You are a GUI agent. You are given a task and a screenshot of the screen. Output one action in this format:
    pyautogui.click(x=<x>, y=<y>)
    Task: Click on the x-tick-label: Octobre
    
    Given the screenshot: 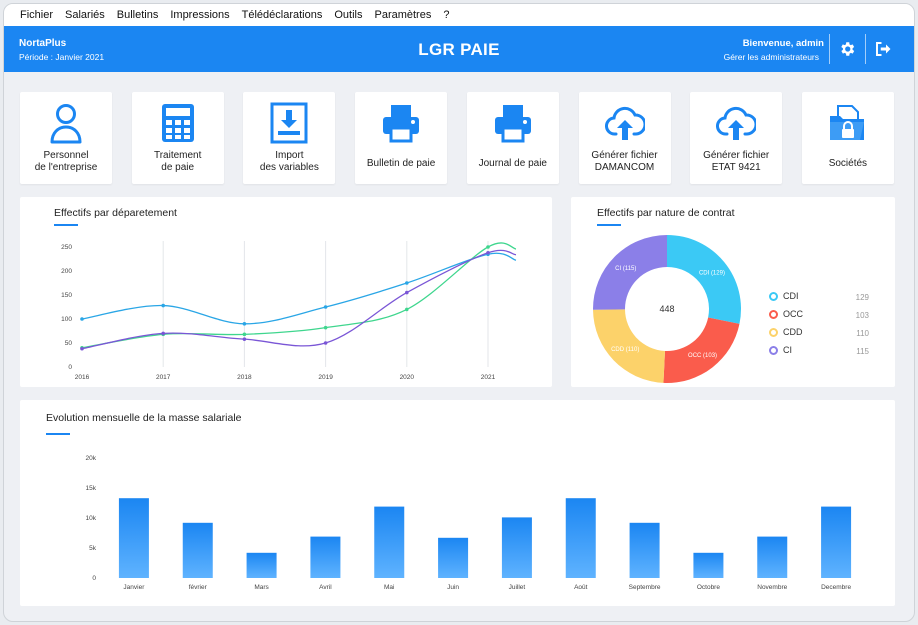 What is the action you would take?
    pyautogui.click(x=709, y=587)
    